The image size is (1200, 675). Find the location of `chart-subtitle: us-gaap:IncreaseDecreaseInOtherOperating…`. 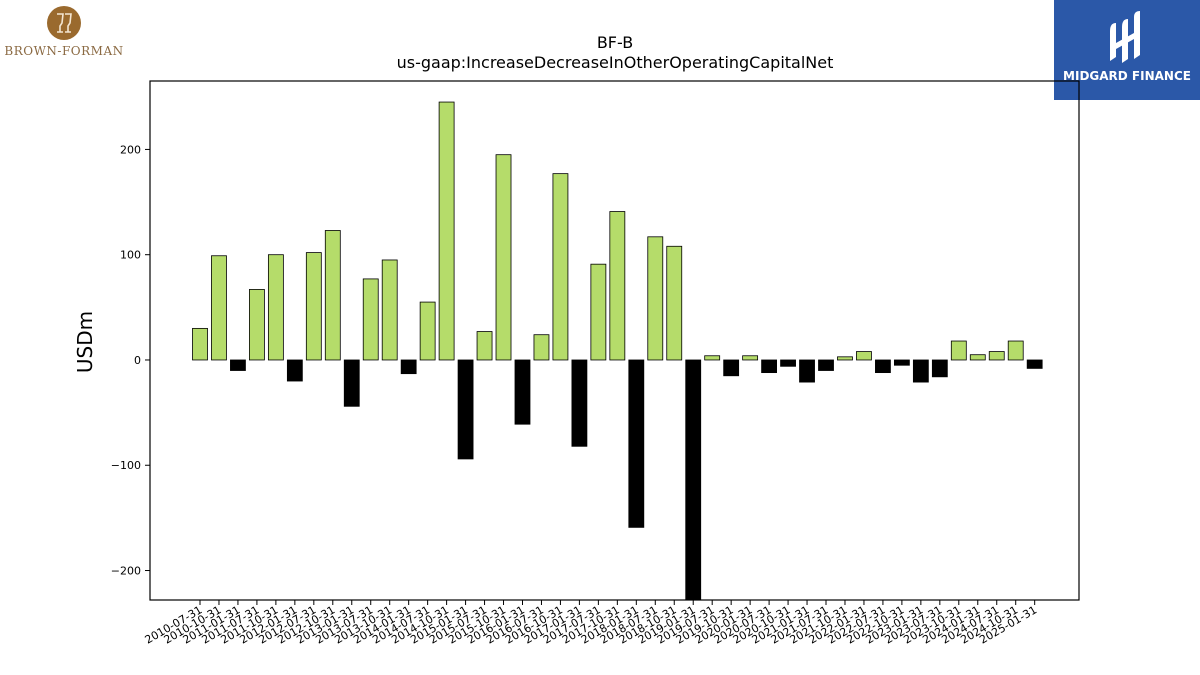

chart-subtitle: us-gaap:IncreaseDecreaseInOtherOperating… is located at coordinates (615, 62).